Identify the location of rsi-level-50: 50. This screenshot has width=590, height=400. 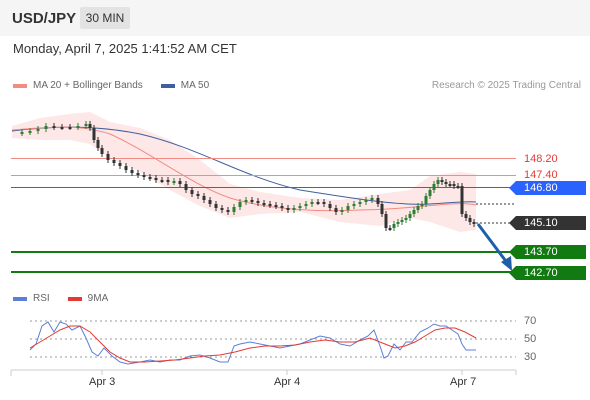
(530, 339).